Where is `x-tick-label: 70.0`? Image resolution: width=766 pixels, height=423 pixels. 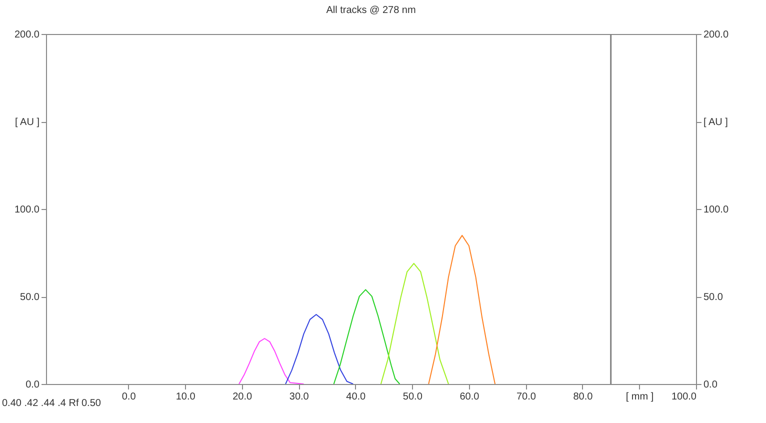
x-tick-label: 70.0 is located at coordinates (526, 397).